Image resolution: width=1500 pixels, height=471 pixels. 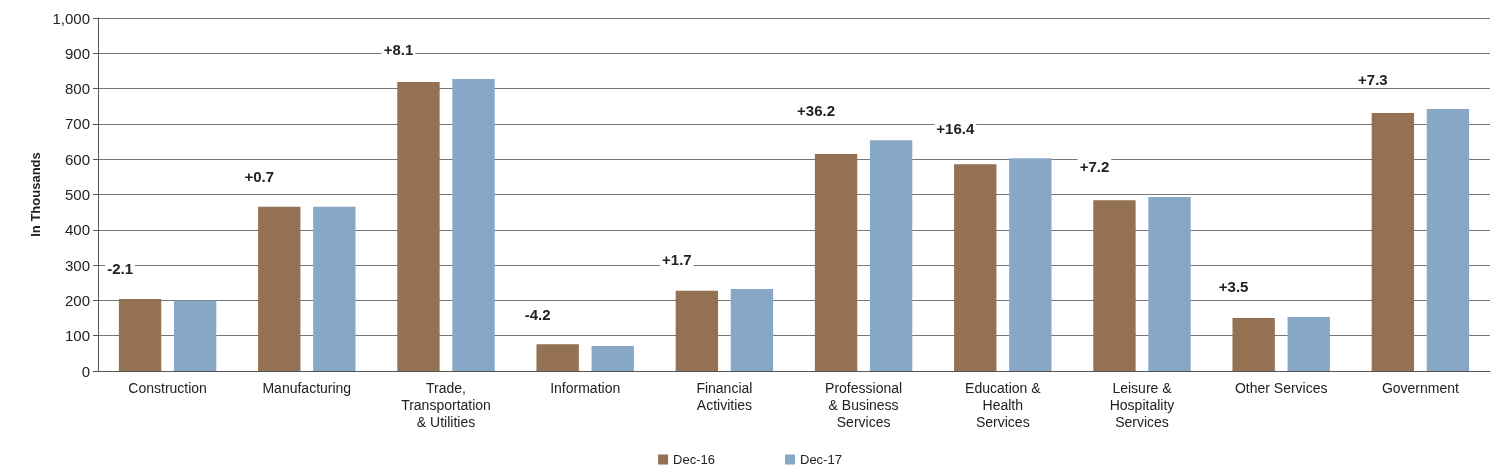 What do you see at coordinates (77, 124) in the screenshot?
I see `y-tick-label: 700` at bounding box center [77, 124].